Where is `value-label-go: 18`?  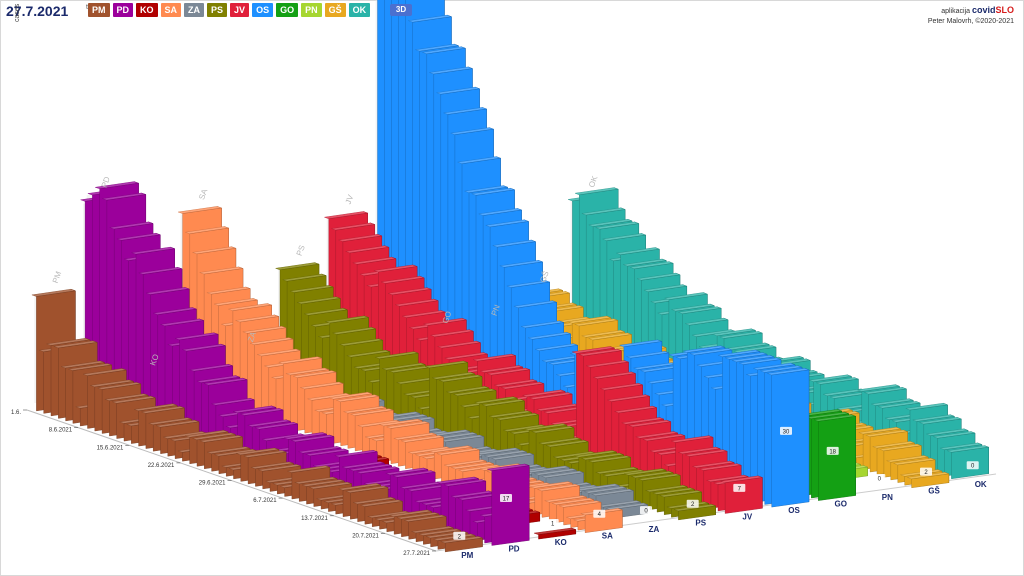
value-label-go: 18 is located at coordinates (832, 452).